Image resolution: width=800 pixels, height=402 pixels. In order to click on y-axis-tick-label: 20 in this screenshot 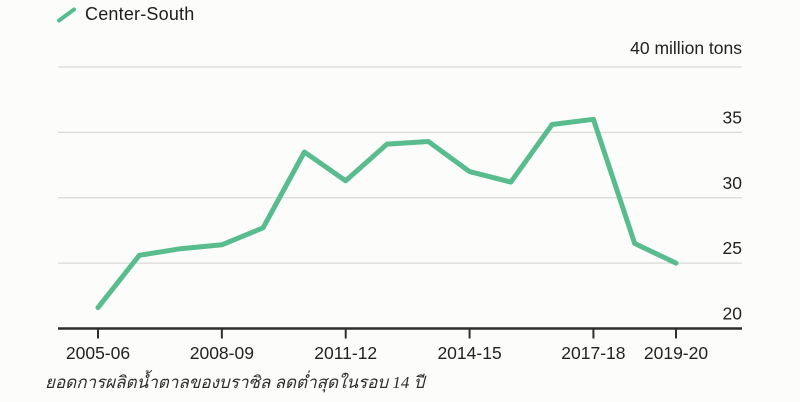, I will do `click(733, 314)`.